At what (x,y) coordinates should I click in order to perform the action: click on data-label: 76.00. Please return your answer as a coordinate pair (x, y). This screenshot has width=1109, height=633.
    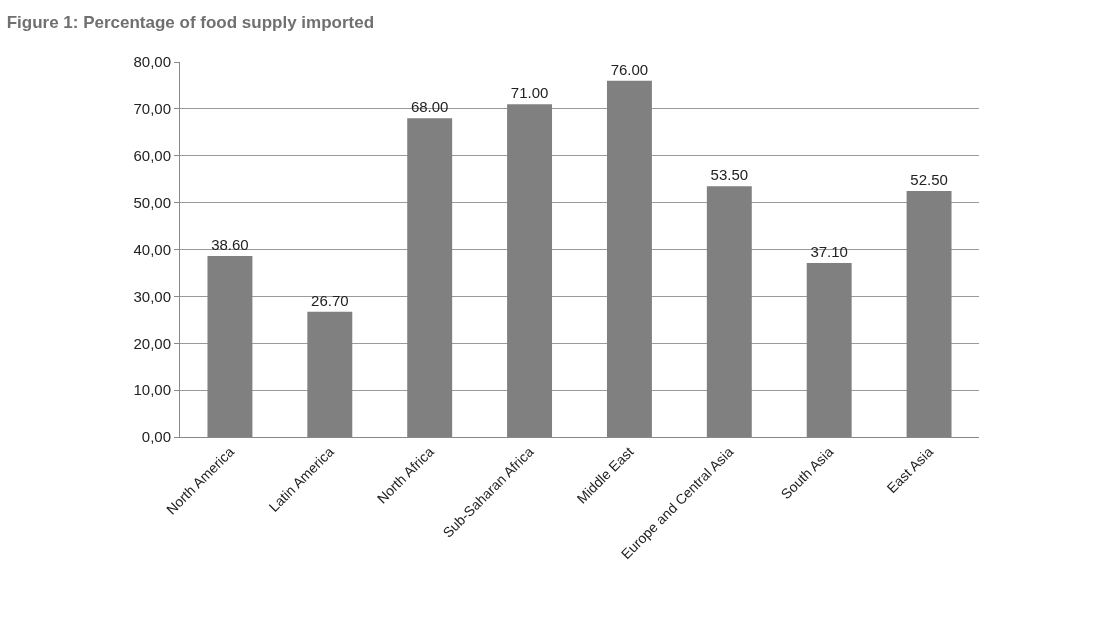
    Looking at the image, I should click on (629, 69).